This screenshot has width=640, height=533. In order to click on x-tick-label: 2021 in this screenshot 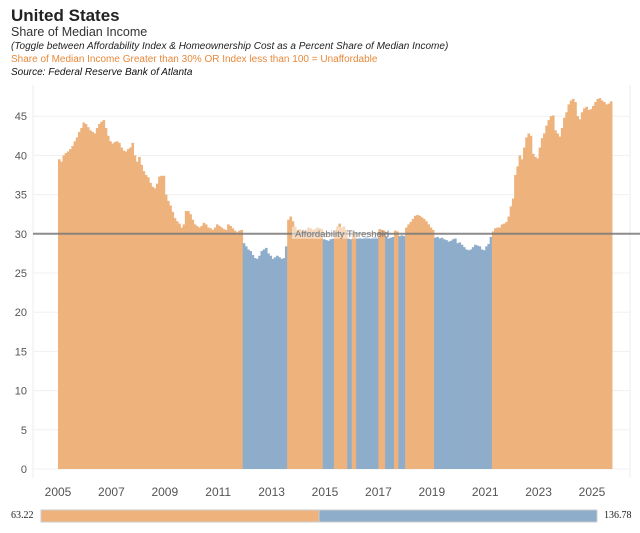, I will do `click(485, 492)`.